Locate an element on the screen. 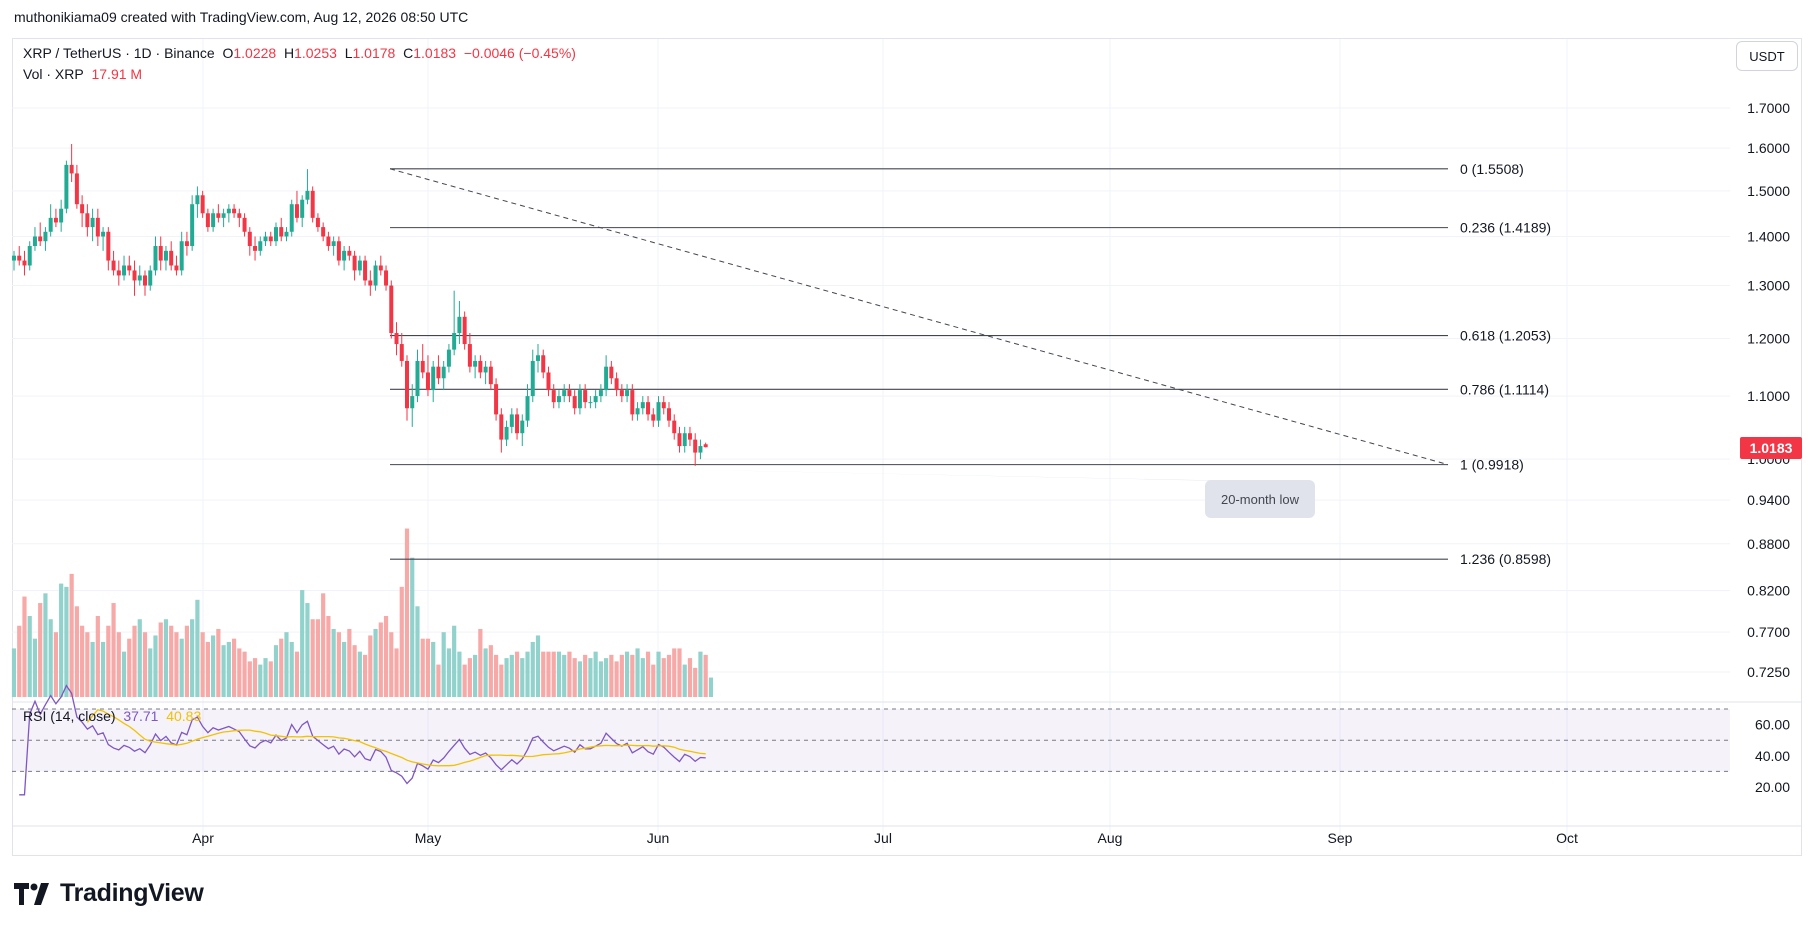  currency-button: USDT is located at coordinates (1767, 56).